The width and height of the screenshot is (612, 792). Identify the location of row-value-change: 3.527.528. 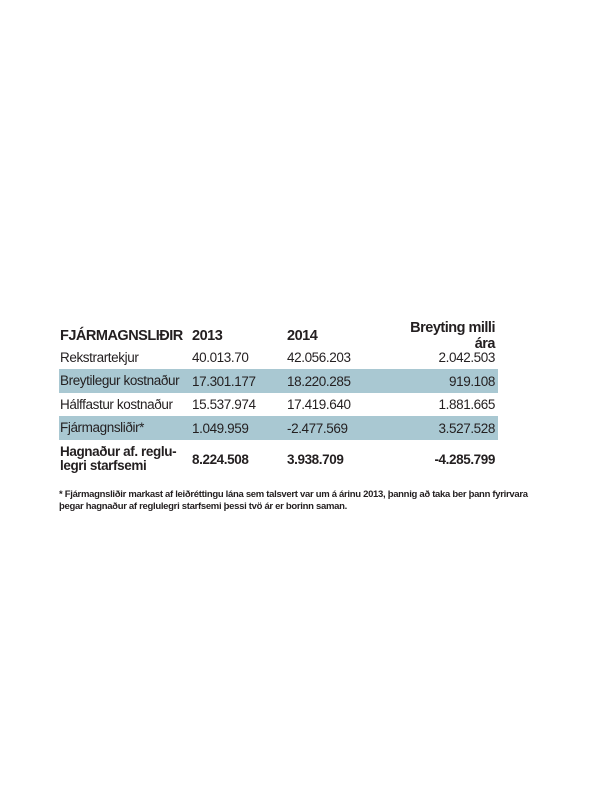
(467, 428).